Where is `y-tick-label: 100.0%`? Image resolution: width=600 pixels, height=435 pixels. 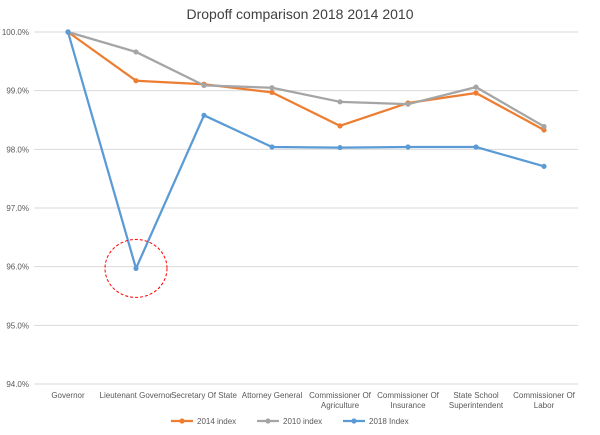 y-tick-label: 100.0% is located at coordinates (15, 32).